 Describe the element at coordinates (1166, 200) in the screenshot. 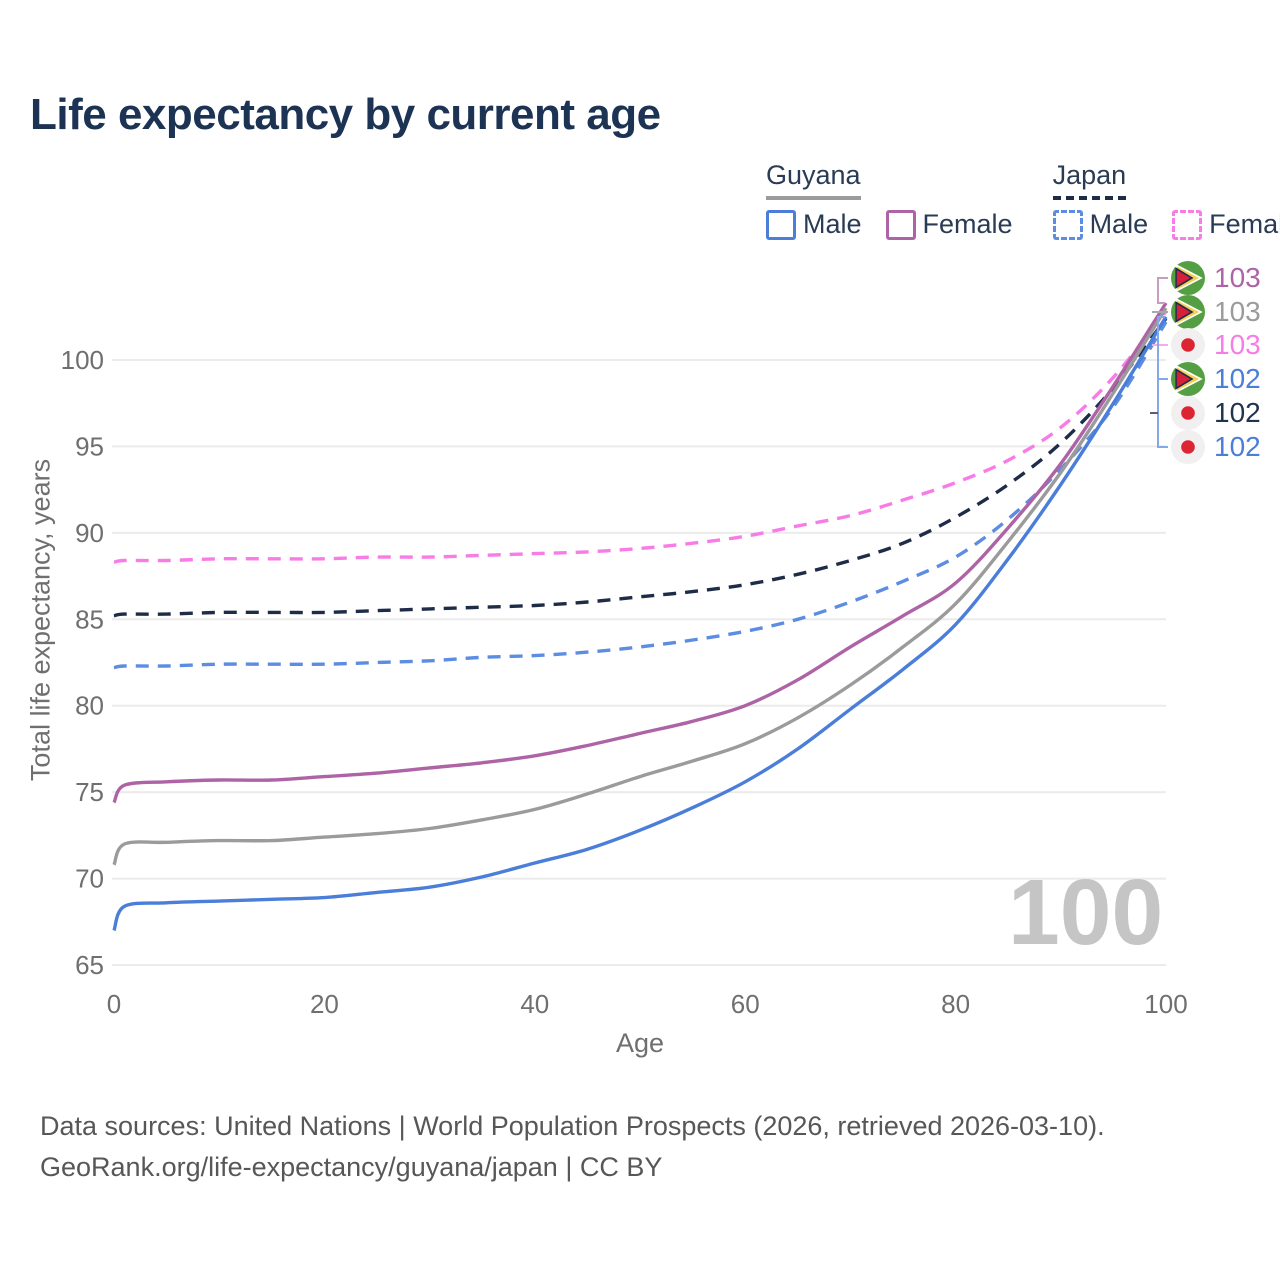

I see `legend-group-japan: Japan Male Female` at that location.